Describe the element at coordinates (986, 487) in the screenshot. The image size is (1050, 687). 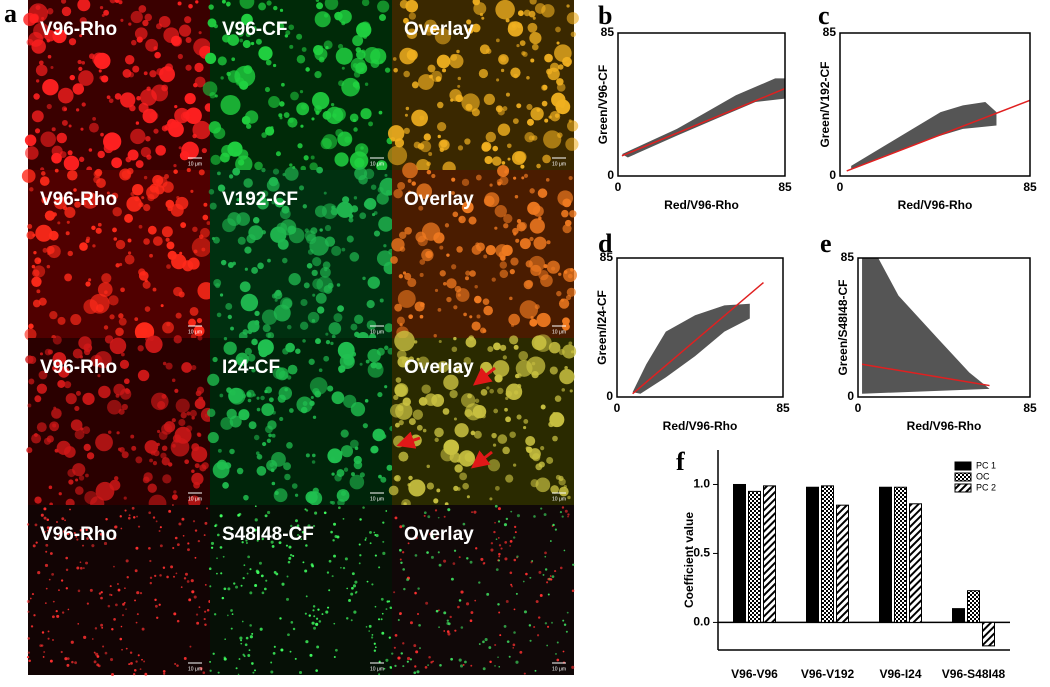
I see `legend-label: PC 2` at that location.